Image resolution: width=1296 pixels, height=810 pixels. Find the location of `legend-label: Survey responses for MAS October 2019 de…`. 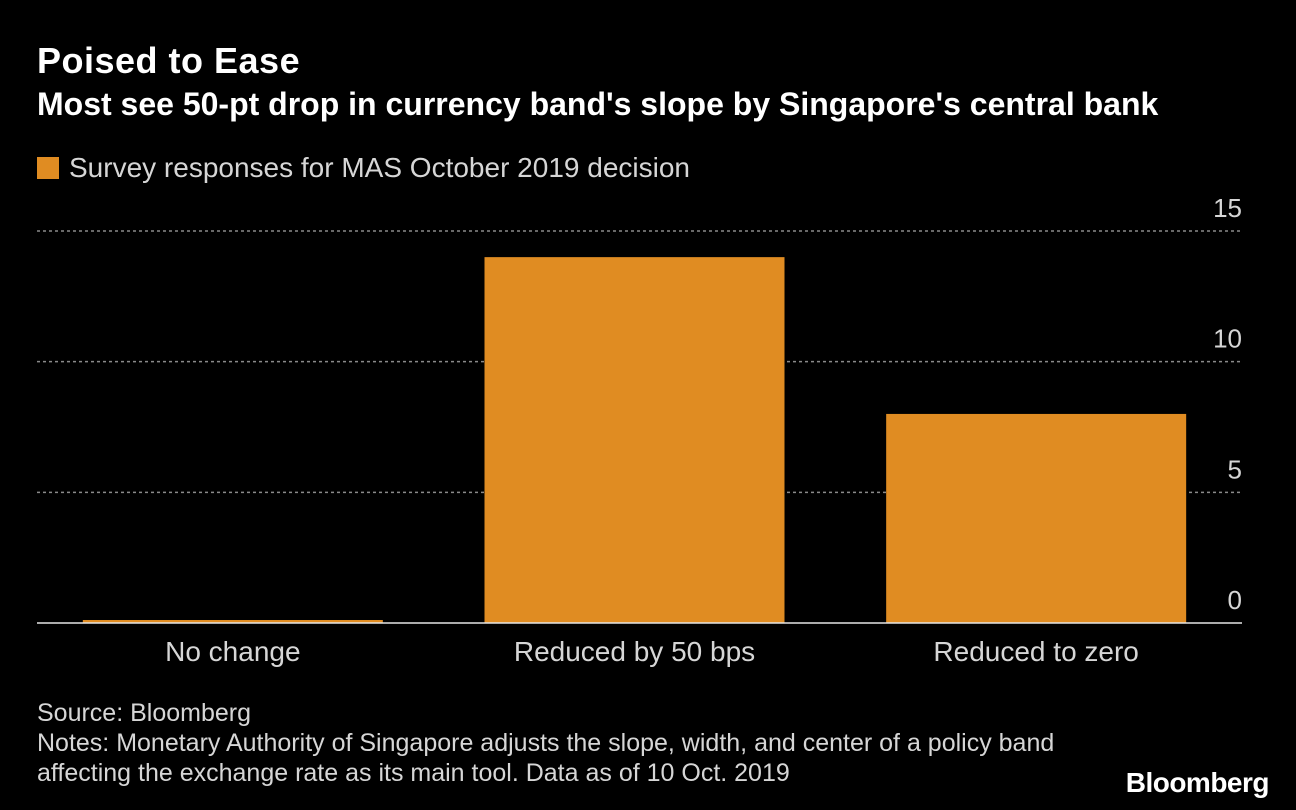

legend-label: Survey responses for MAS October 2019 de… is located at coordinates (379, 167).